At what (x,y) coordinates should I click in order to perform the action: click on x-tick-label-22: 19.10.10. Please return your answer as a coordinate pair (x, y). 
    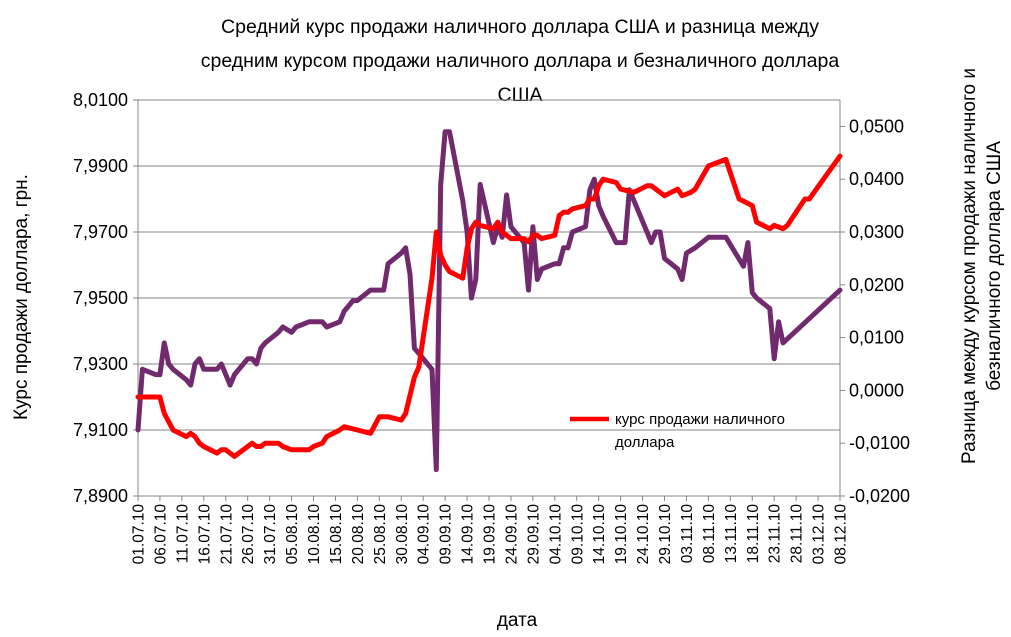
    Looking at the image, I should click on (621, 534).